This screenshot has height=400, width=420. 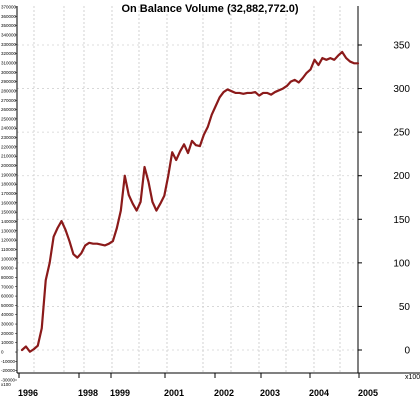 What do you see at coordinates (9, 7) in the screenshot?
I see `y-tick-label-left: 370000` at bounding box center [9, 7].